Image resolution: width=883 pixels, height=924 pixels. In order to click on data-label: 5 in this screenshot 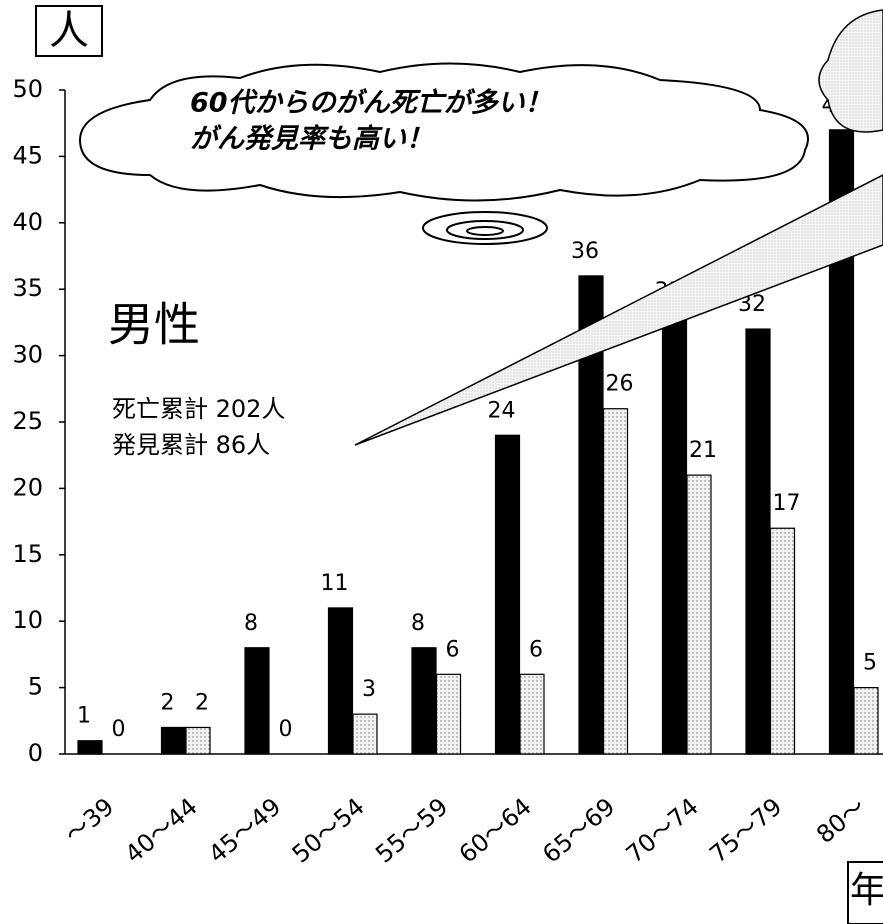, I will do `click(870, 663)`.